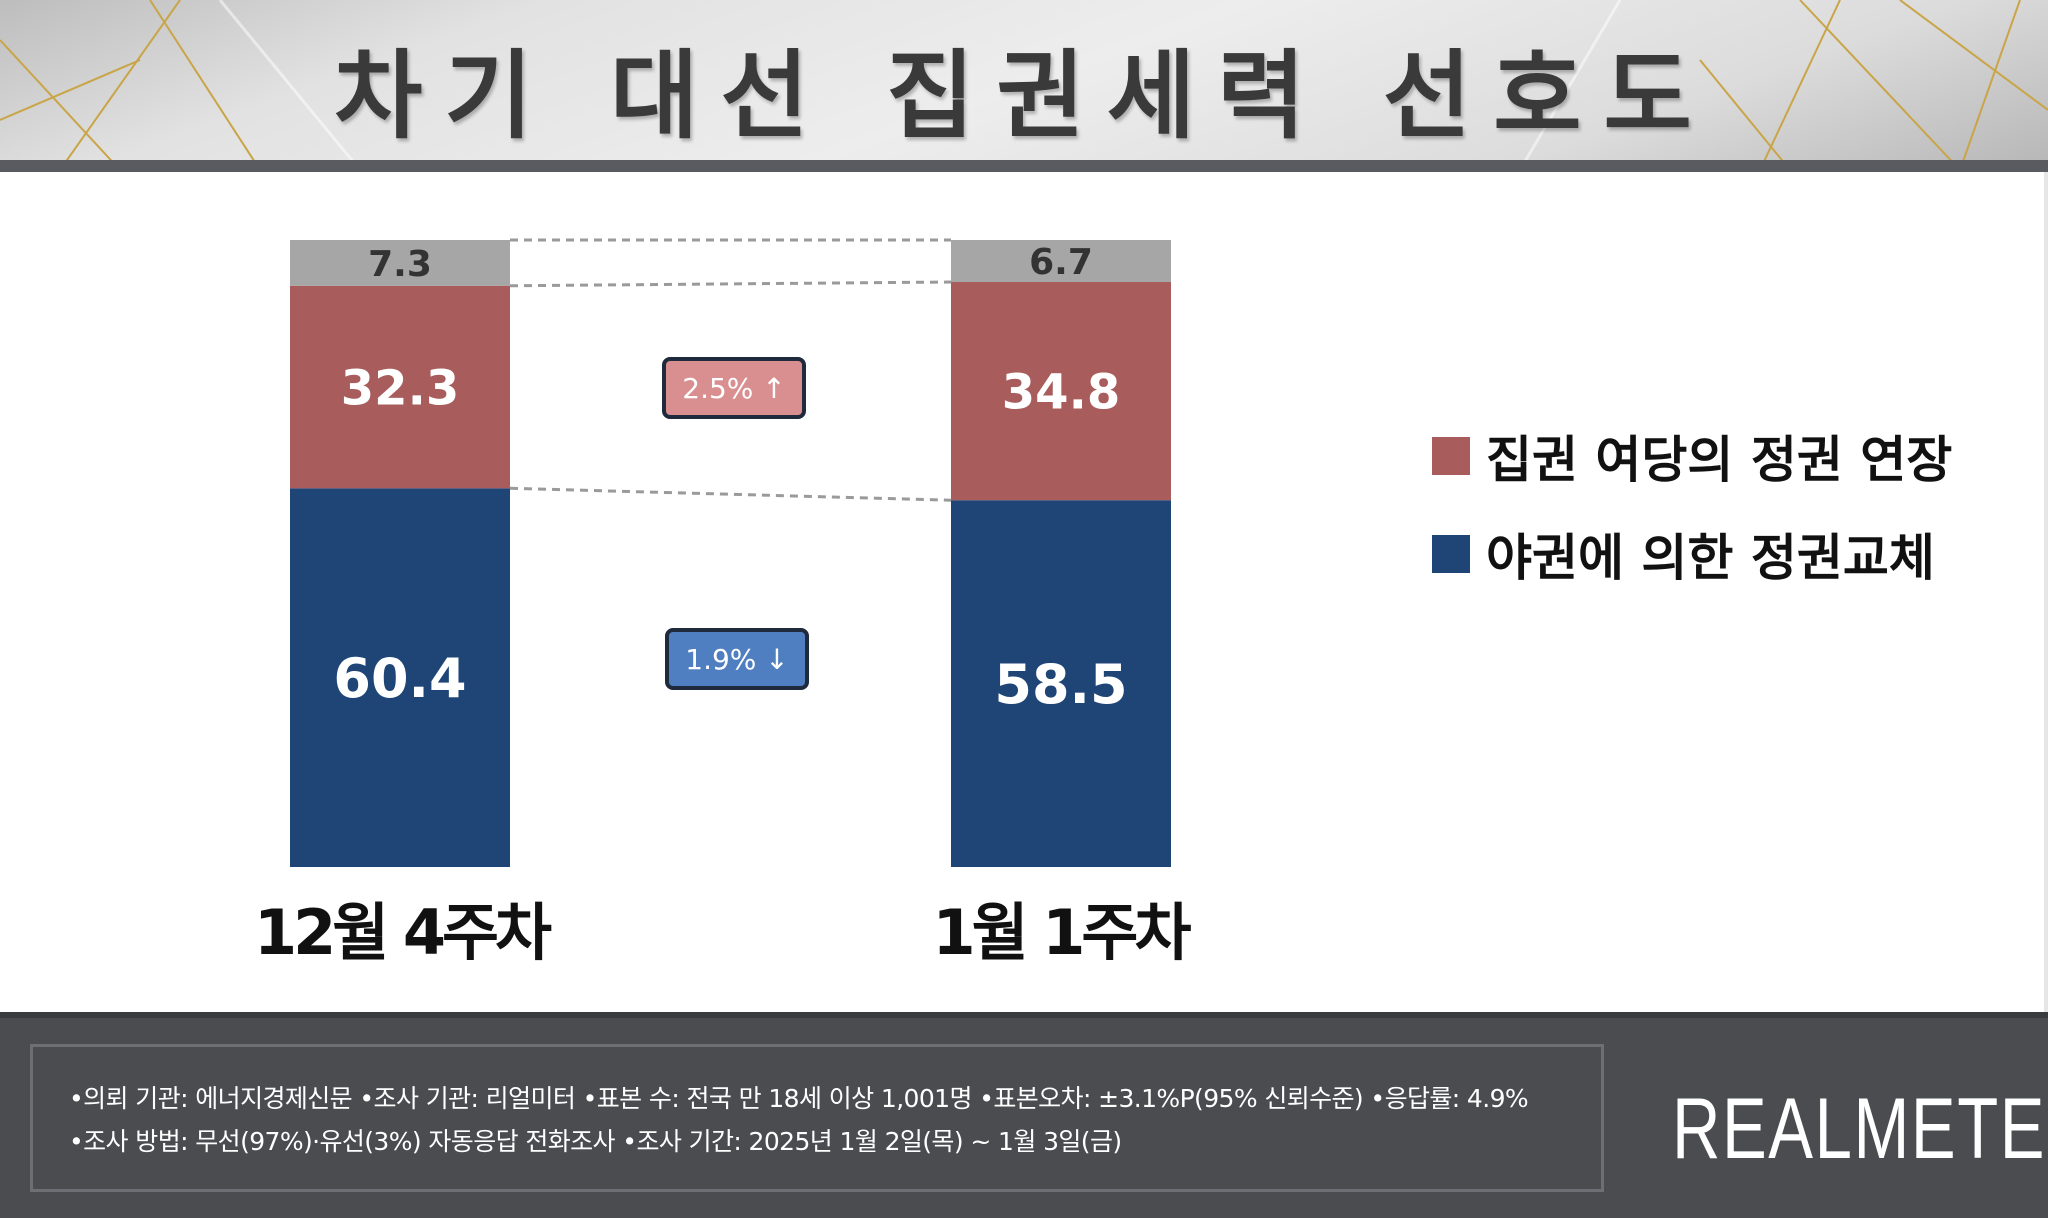 This screenshot has height=1218, width=2048. I want to click on data-label-undecided-1: 6.7, so click(1061, 262).